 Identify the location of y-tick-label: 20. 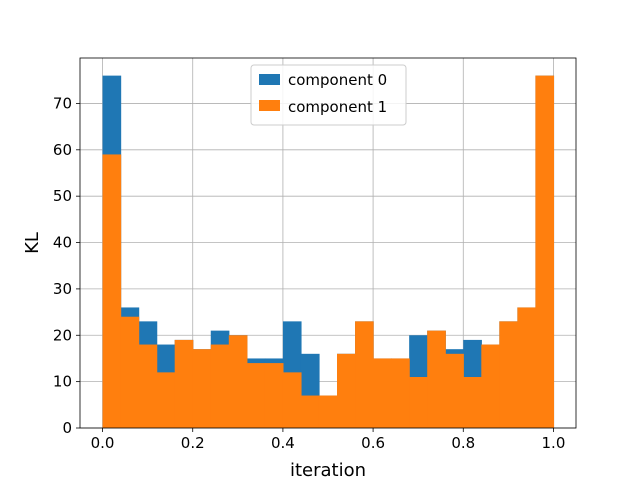
(62, 335).